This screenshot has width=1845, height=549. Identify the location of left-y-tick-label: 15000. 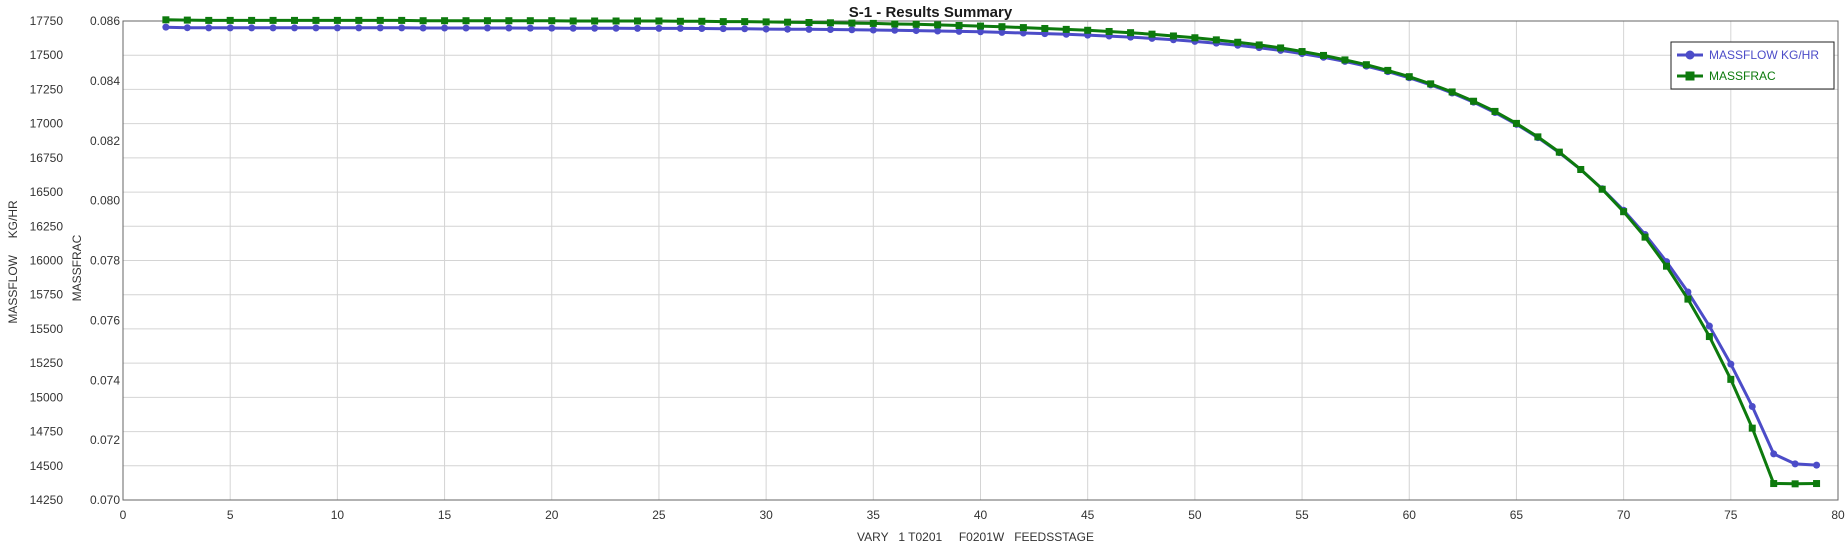
(47, 397).